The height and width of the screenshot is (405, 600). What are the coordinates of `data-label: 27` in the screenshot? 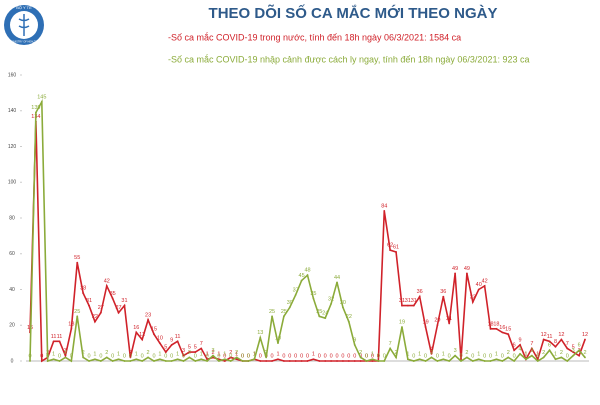 It's located at (119, 308).